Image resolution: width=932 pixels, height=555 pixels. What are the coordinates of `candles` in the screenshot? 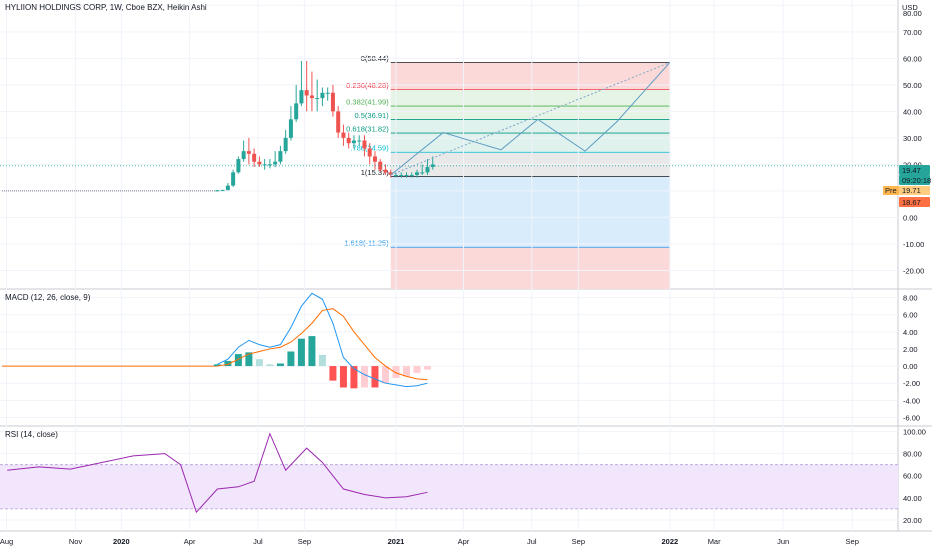 It's located at (218, 126).